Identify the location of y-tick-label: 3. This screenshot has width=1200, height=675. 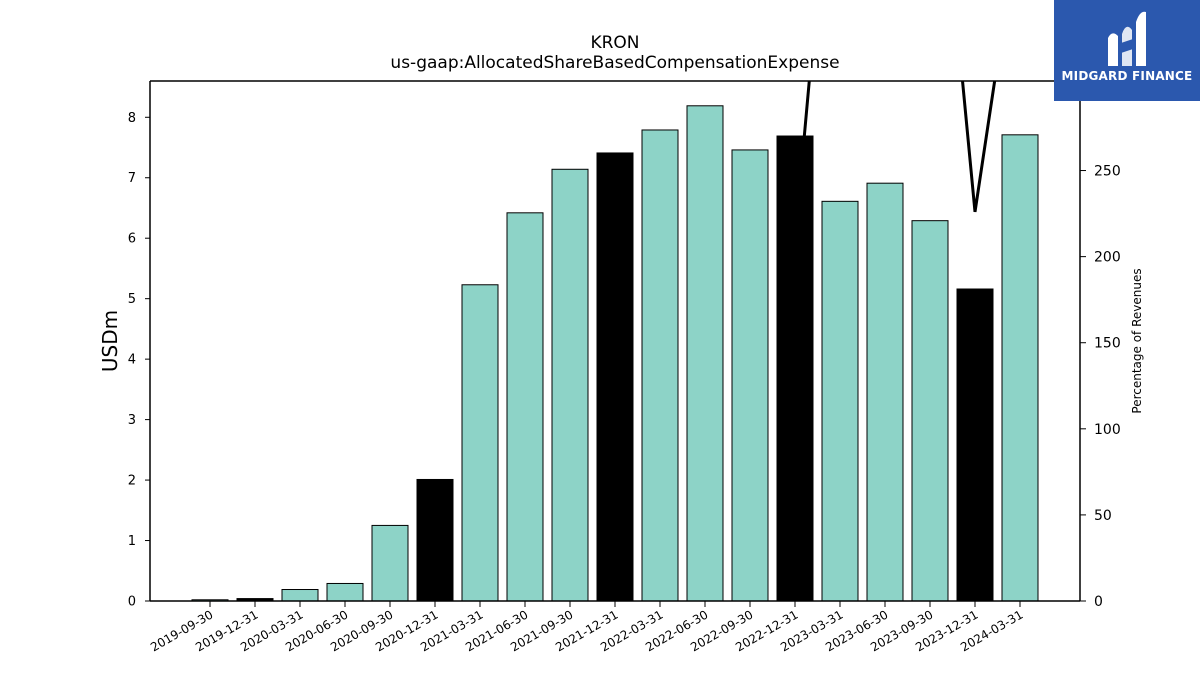
(132, 420).